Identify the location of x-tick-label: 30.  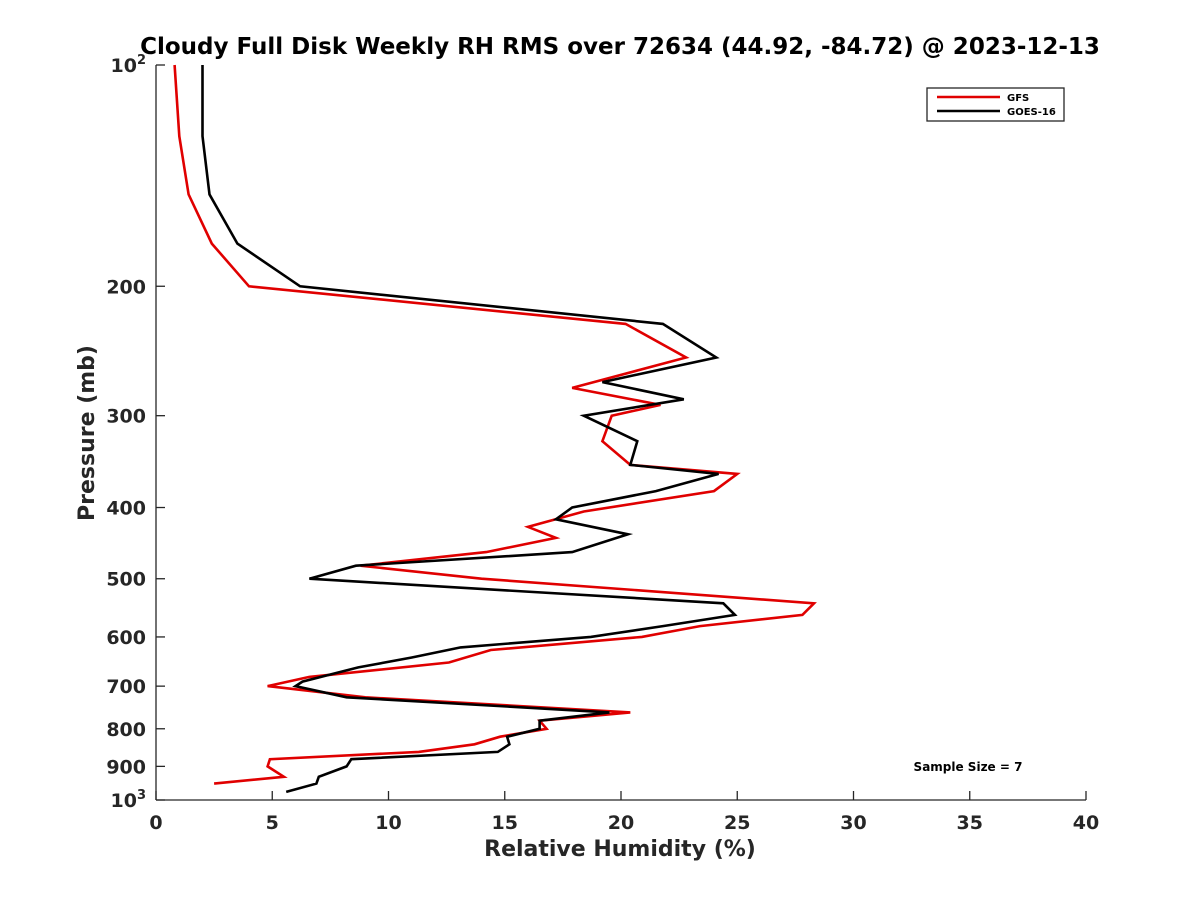
(853, 823).